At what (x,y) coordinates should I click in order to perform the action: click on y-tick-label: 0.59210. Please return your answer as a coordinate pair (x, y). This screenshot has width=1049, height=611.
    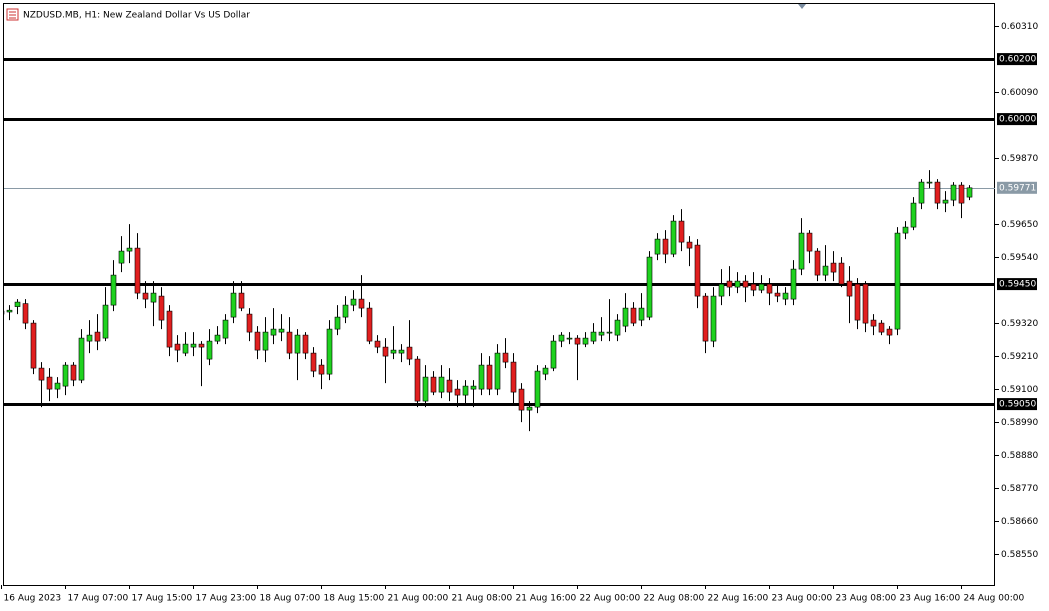
    Looking at the image, I should click on (1019, 357).